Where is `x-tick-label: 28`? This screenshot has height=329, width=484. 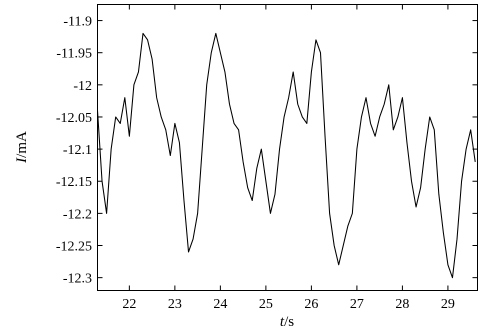 x-tick-label: 28 is located at coordinates (402, 304).